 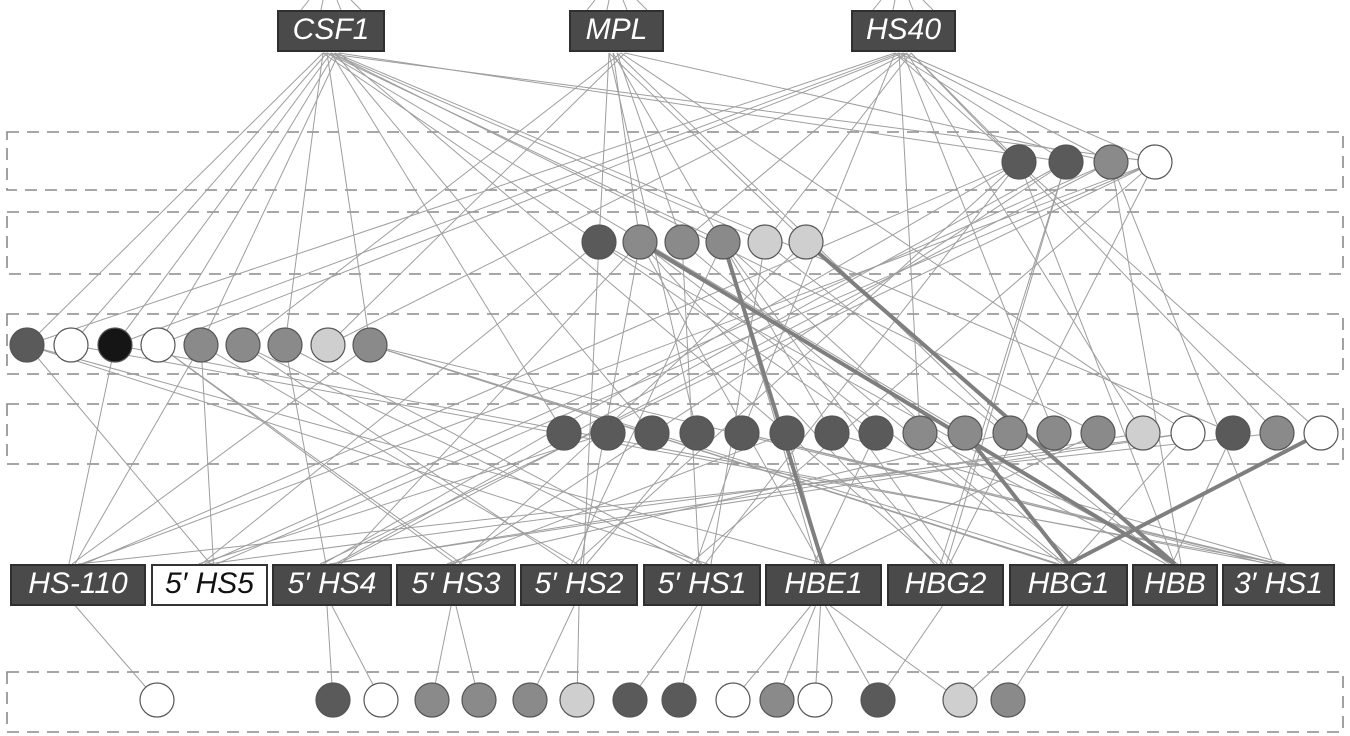 I want to click on band-1-box, so click(x=675, y=161).